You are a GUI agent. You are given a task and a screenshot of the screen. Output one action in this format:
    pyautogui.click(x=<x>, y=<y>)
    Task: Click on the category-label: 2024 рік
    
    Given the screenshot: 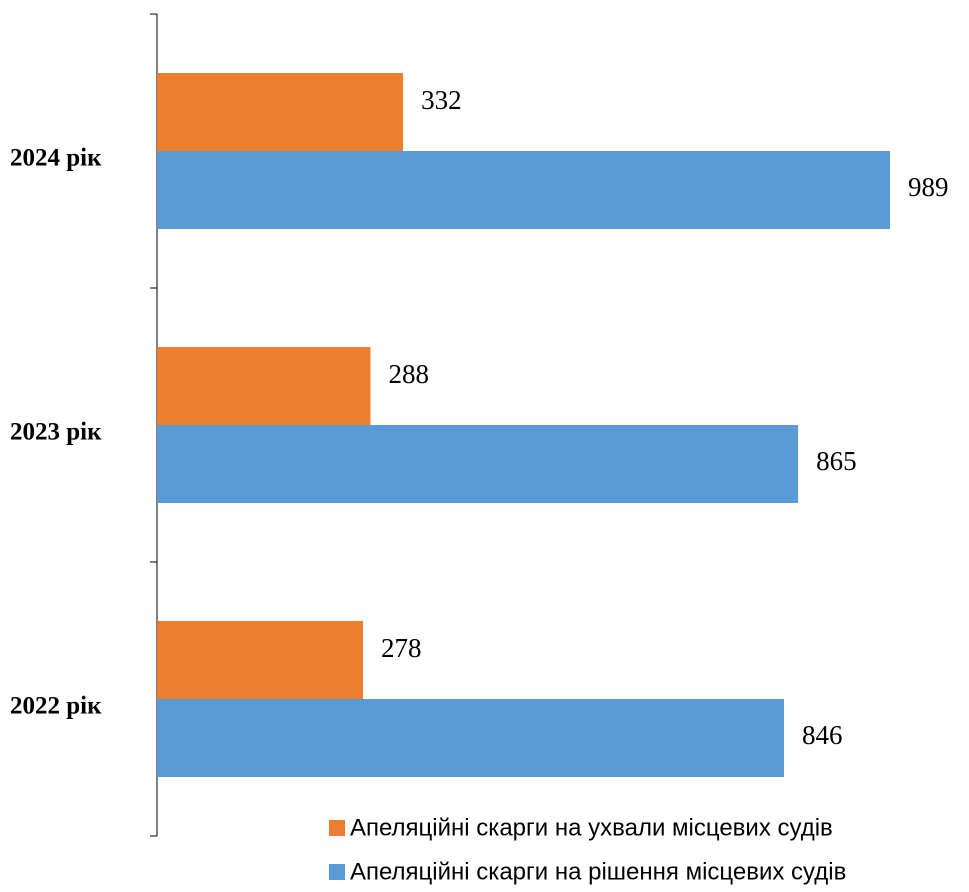 What is the action you would take?
    pyautogui.click(x=56, y=158)
    